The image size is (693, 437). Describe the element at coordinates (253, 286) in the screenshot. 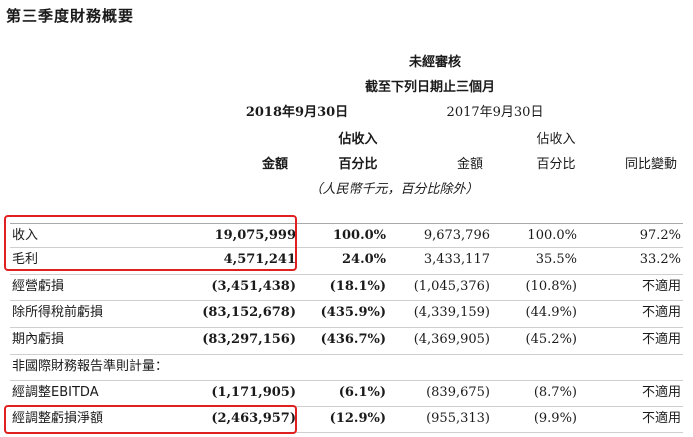

I see `amount-2018-cell: (3,451,438)` at that location.